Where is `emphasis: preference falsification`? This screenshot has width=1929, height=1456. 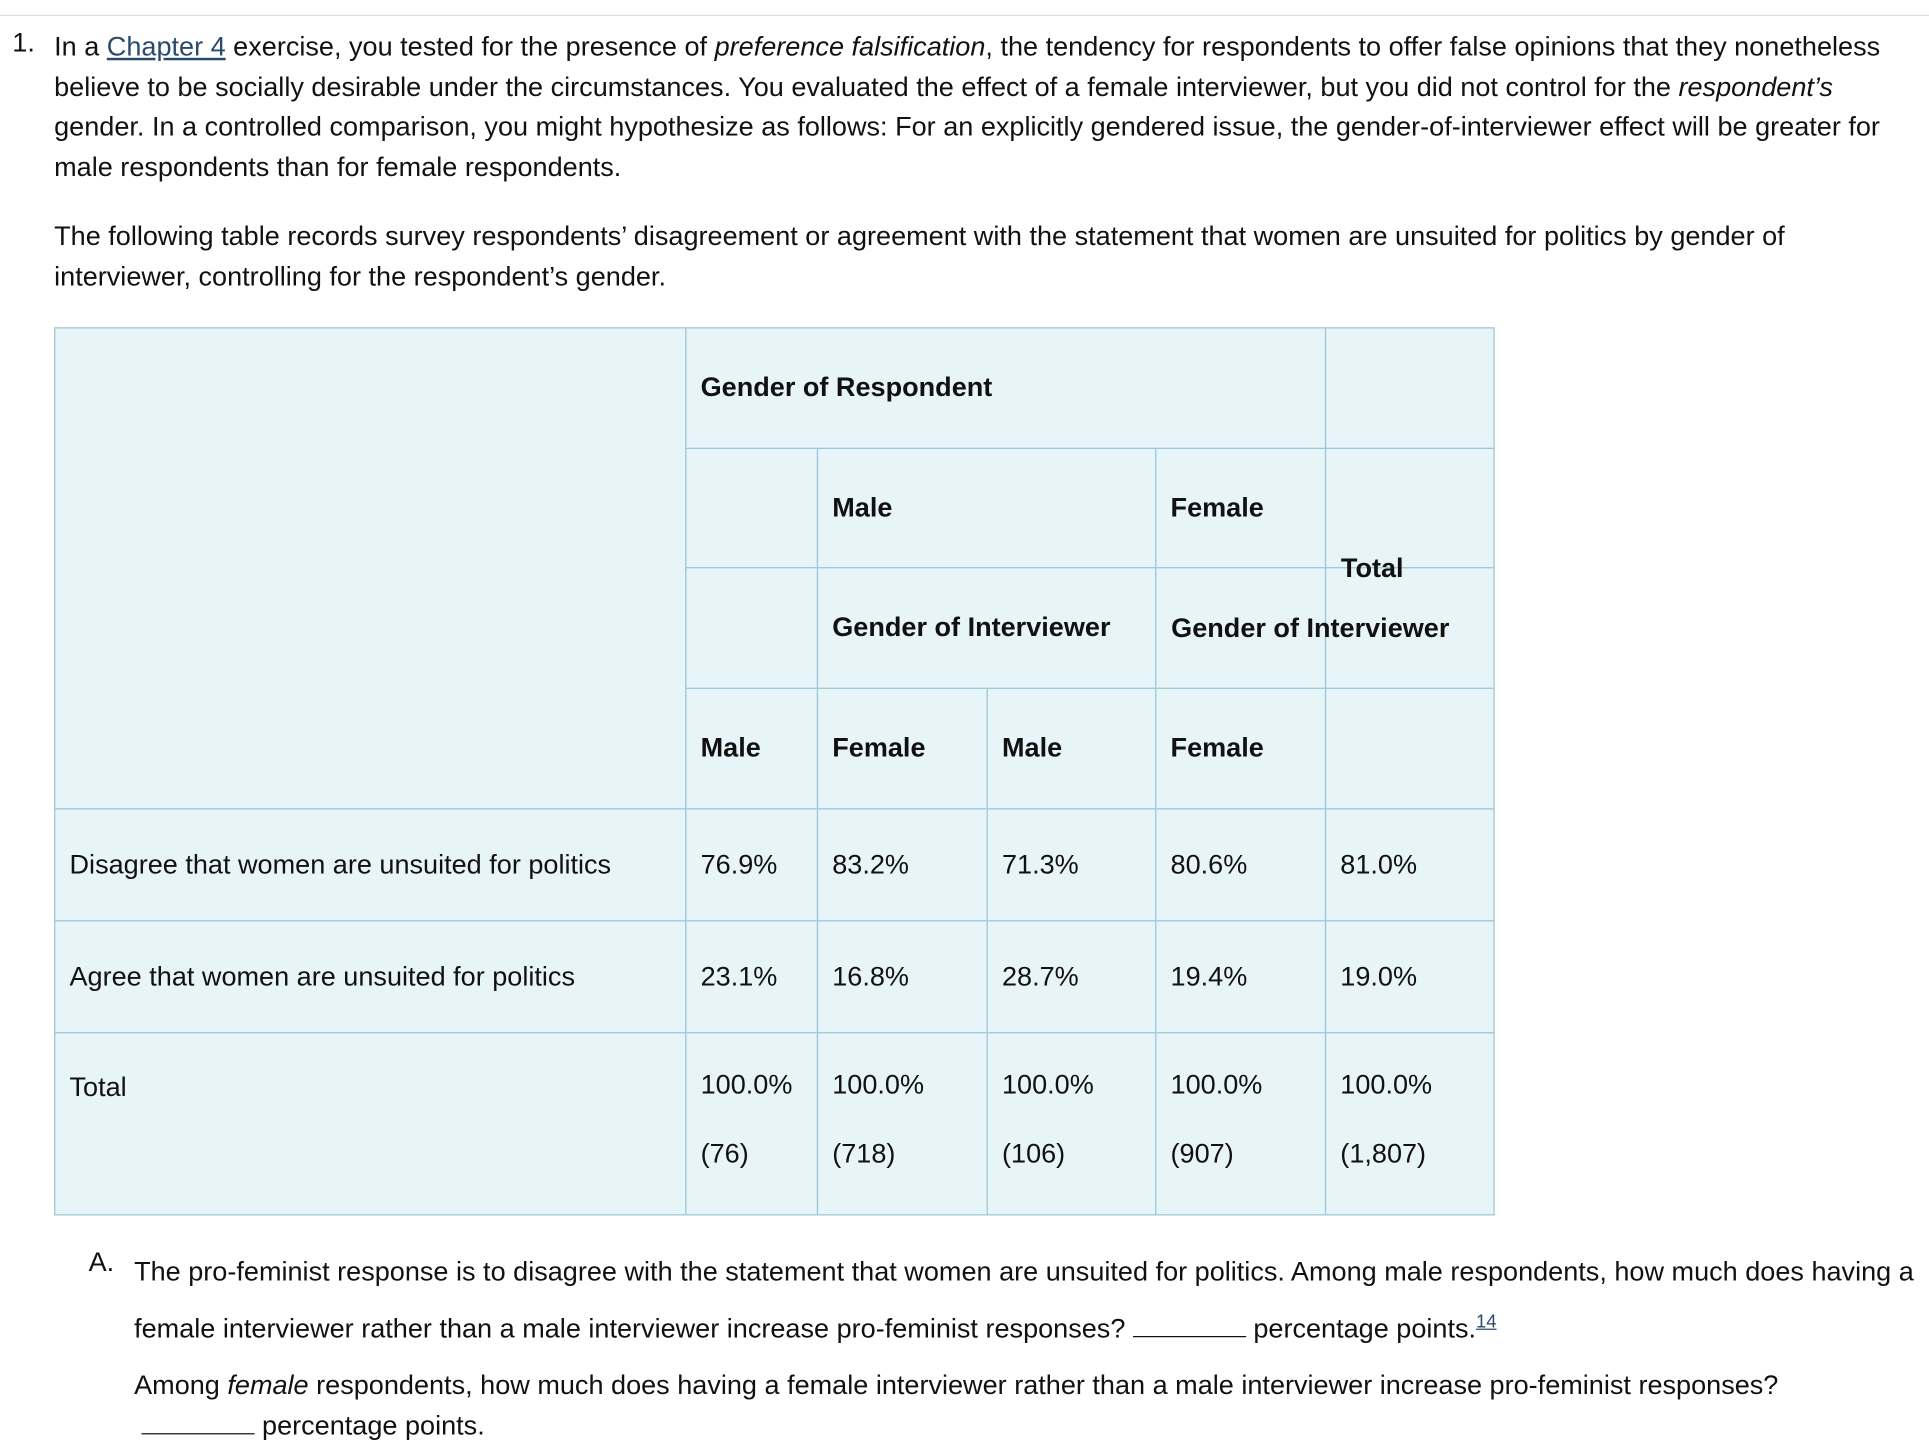
emphasis: preference falsification is located at coordinates (850, 46).